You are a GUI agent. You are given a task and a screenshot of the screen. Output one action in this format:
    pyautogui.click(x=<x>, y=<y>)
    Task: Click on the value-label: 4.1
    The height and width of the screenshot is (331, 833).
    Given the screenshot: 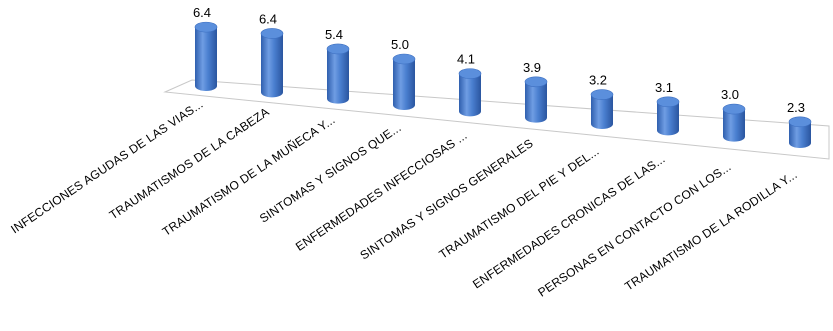 What is the action you would take?
    pyautogui.click(x=466, y=59)
    